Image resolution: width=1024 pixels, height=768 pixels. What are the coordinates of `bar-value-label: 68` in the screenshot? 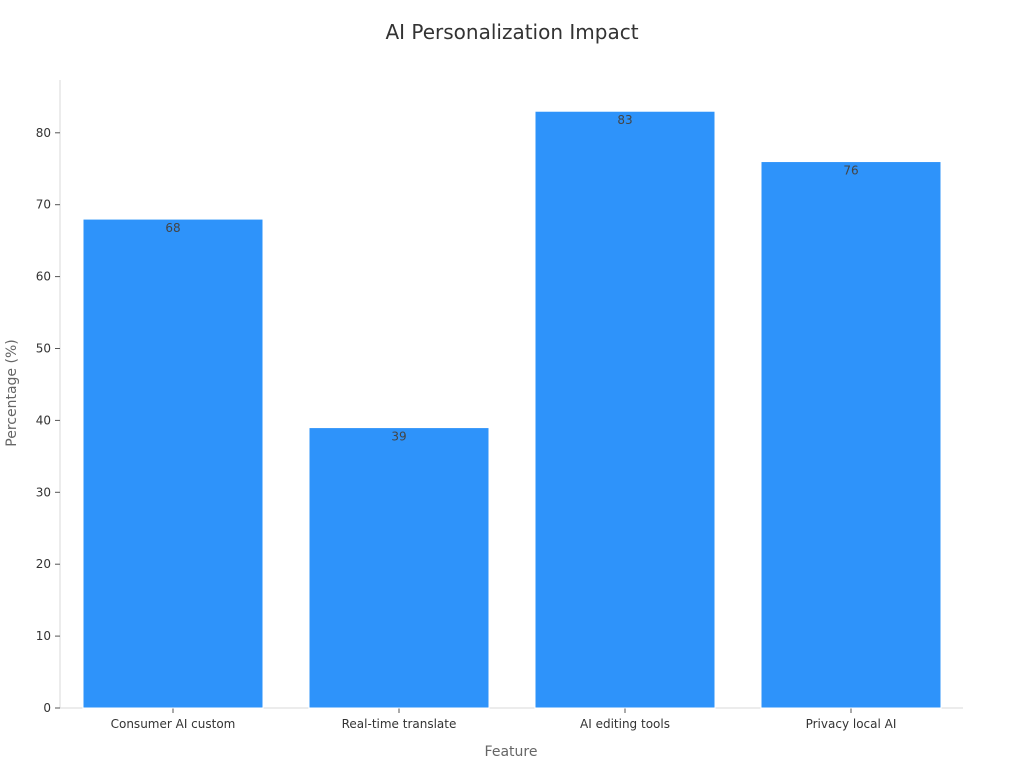 It's located at (172, 228).